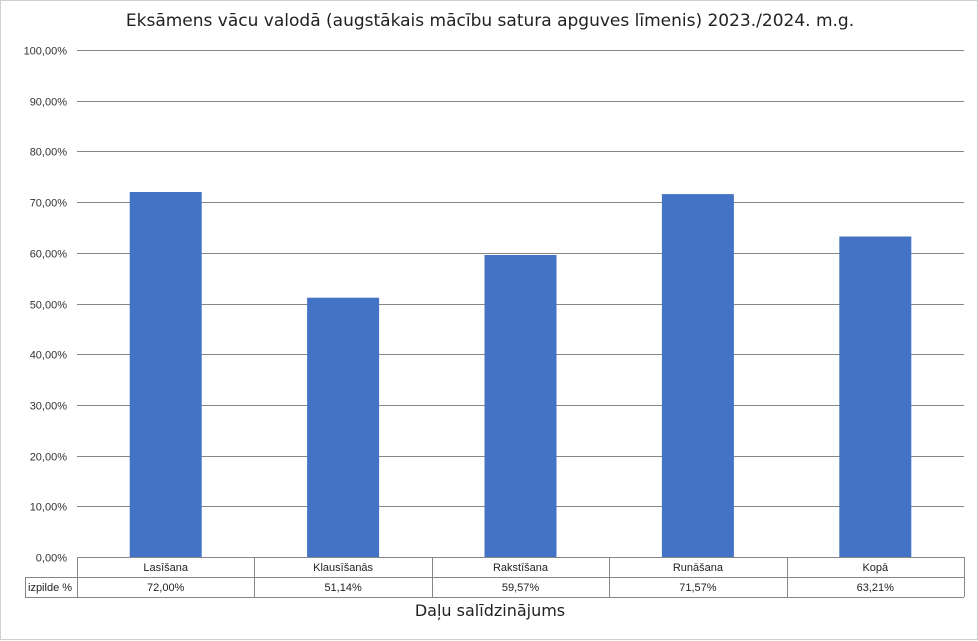 Image resolution: width=978 pixels, height=641 pixels. Describe the element at coordinates (875, 568) in the screenshot. I see `x-category-label: Kopā` at that location.